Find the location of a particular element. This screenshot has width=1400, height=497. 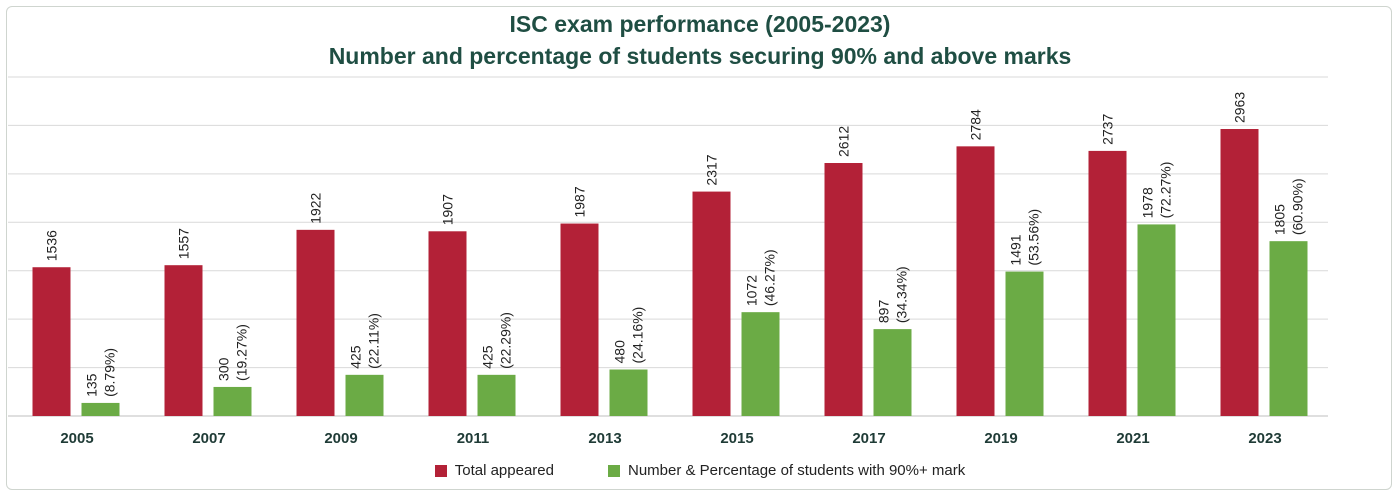

bar-total-2011 is located at coordinates (447, 323).